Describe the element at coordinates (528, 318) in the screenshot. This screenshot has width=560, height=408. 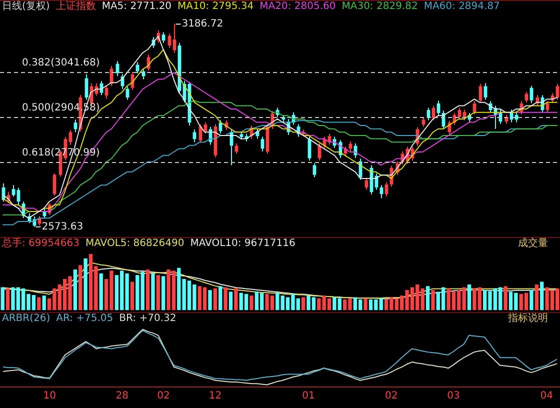
I see `text: 指标说明` at that location.